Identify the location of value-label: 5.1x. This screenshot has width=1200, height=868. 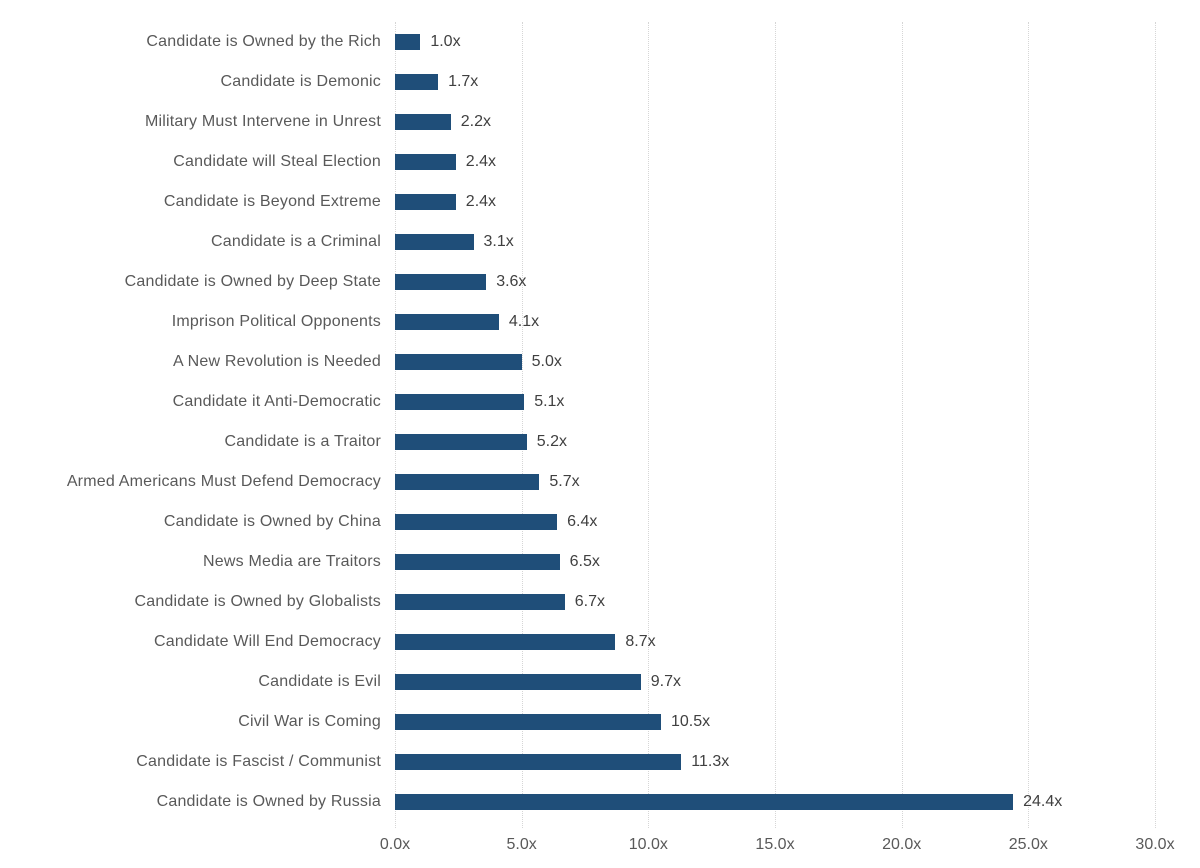
(549, 401).